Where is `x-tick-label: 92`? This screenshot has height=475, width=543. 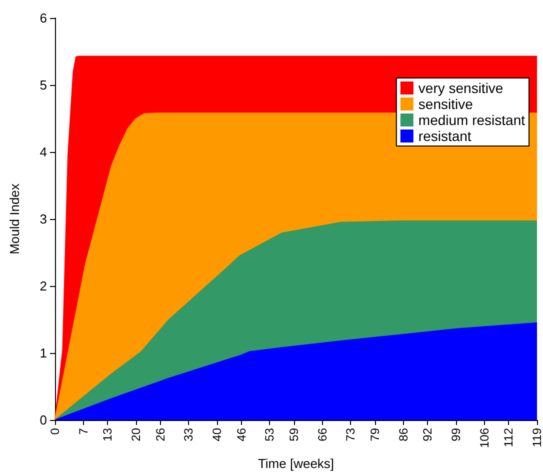 x-tick-label: 92 is located at coordinates (427, 435).